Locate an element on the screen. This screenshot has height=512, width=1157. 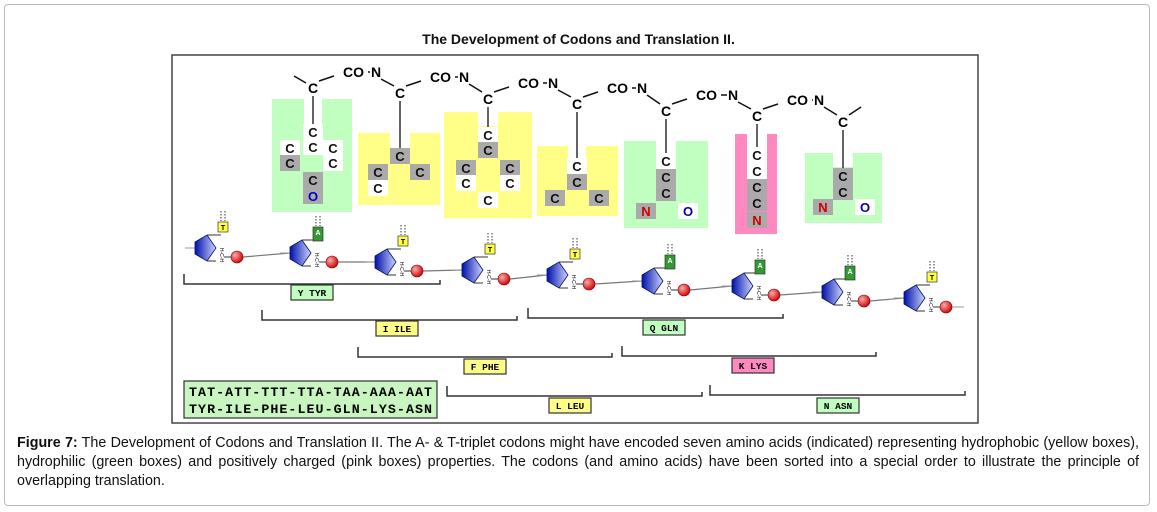
amino-acid-label: I ILE is located at coordinates (397, 329).